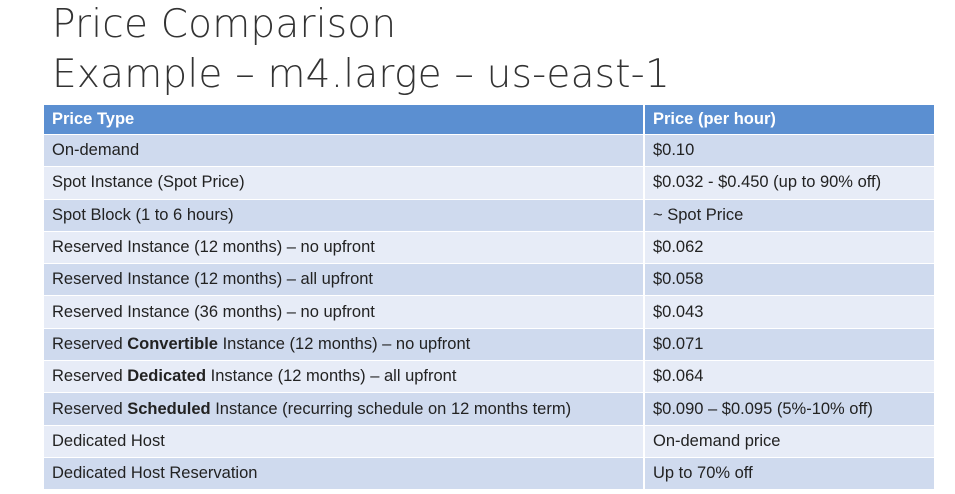 This screenshot has height=494, width=955. I want to click on type-text: Dedicated Host, so click(108, 440).